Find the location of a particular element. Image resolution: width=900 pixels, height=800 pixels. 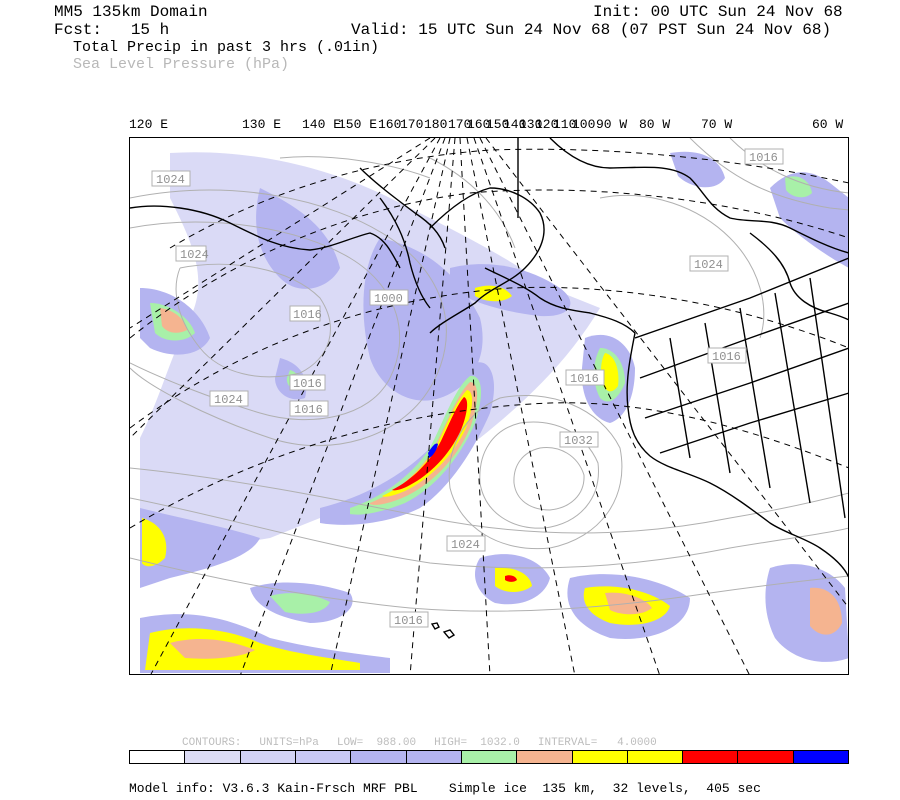

pressure-label-text: 1000 is located at coordinates (388, 299).